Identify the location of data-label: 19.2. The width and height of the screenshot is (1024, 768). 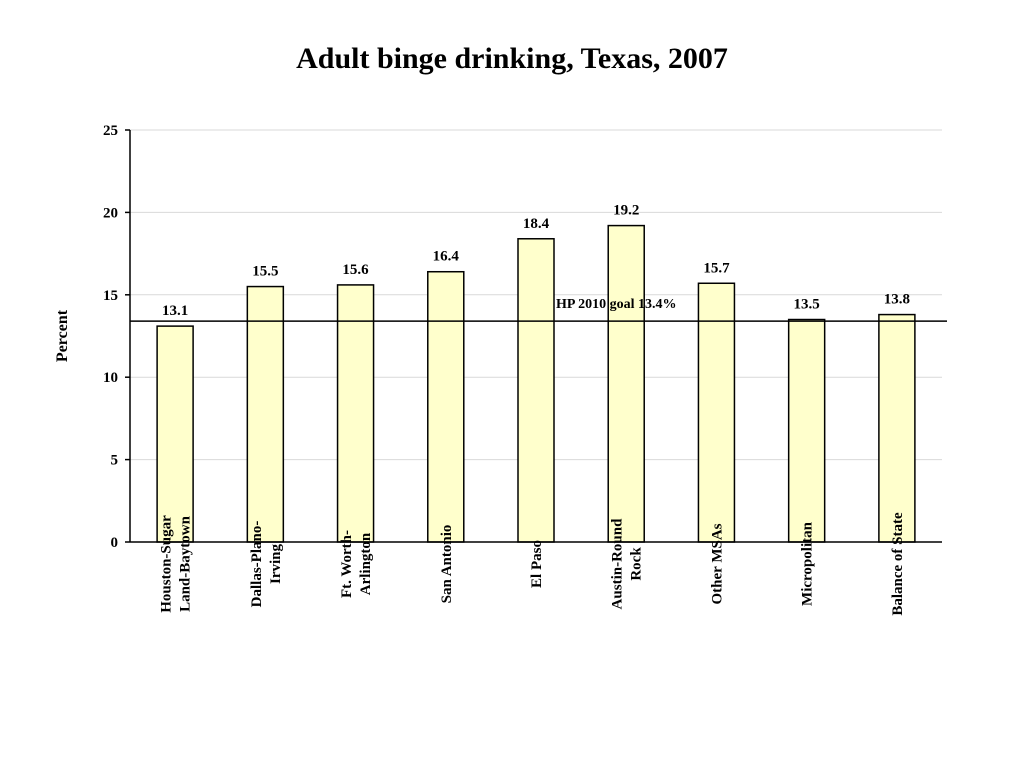
(626, 211).